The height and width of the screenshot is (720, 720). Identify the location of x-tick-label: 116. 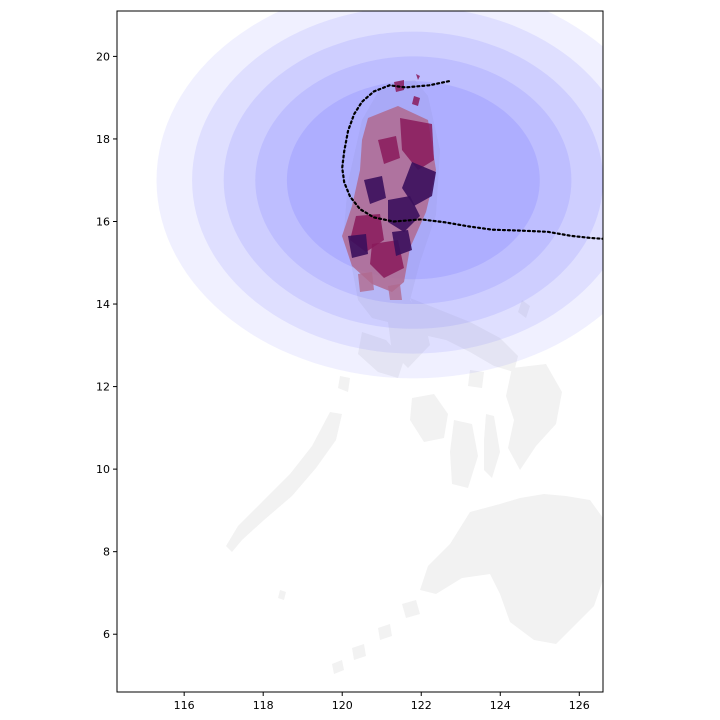
(184, 705).